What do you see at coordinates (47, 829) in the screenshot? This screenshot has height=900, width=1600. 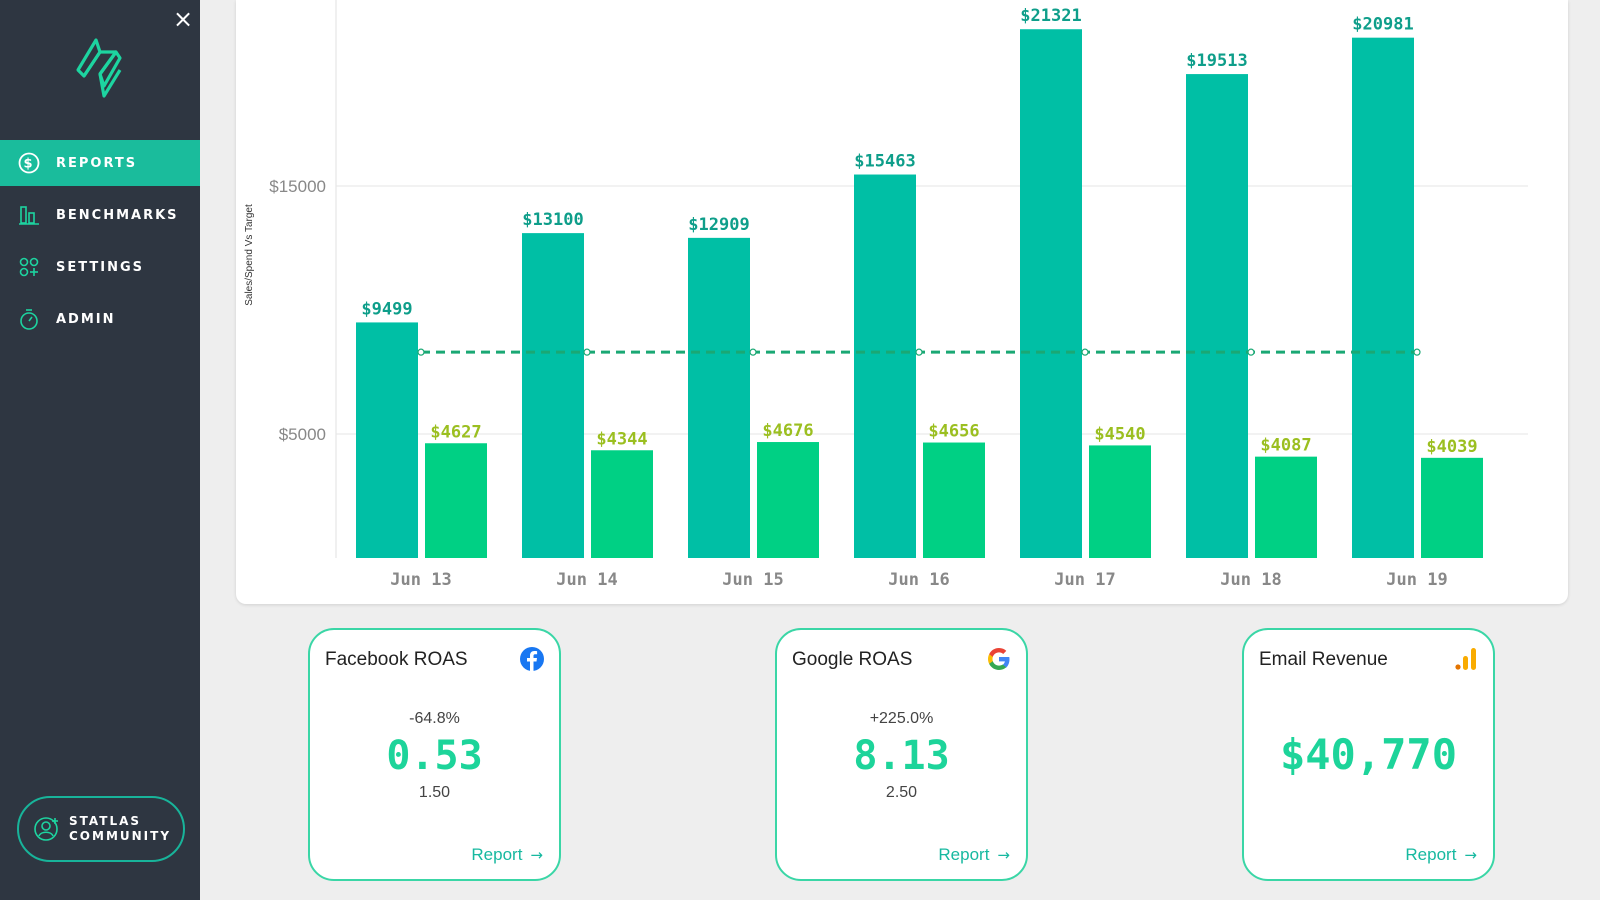 I see `user-plus-icon` at bounding box center [47, 829].